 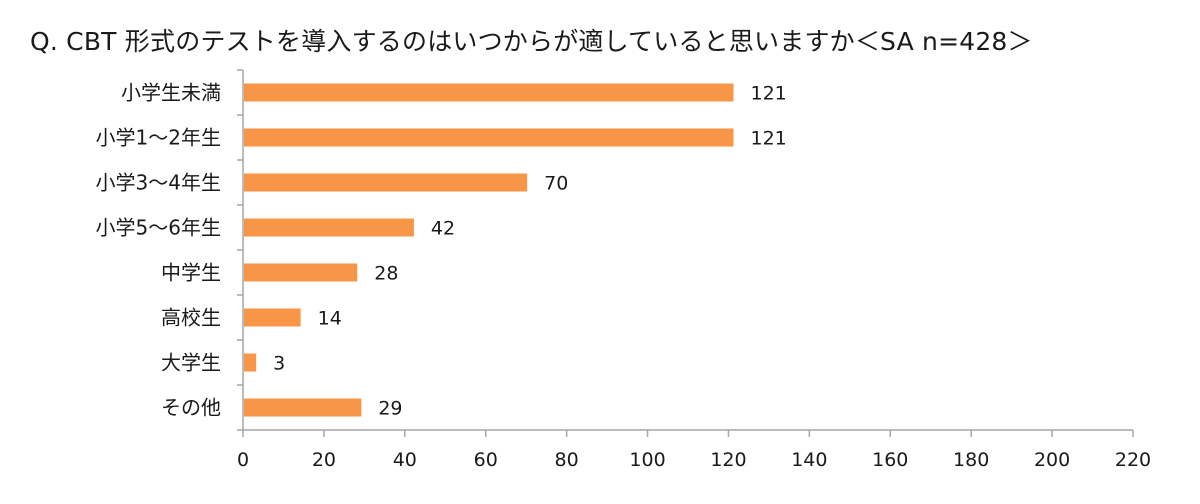 What do you see at coordinates (556, 184) in the screenshot?
I see `value-label: 70` at bounding box center [556, 184].